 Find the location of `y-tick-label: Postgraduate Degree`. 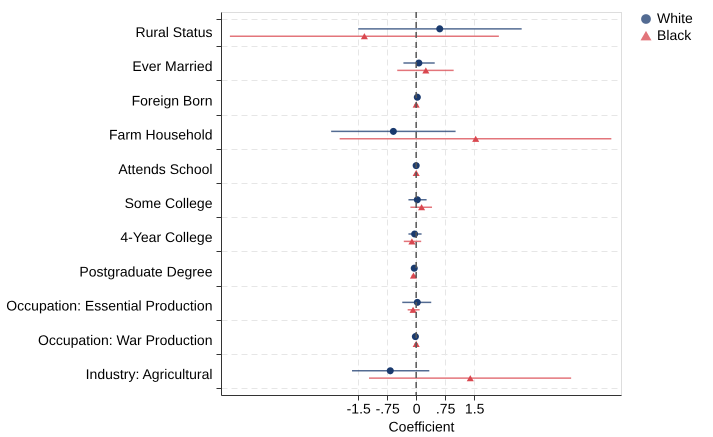

y-tick-label: Postgraduate Degree is located at coordinates (146, 271).